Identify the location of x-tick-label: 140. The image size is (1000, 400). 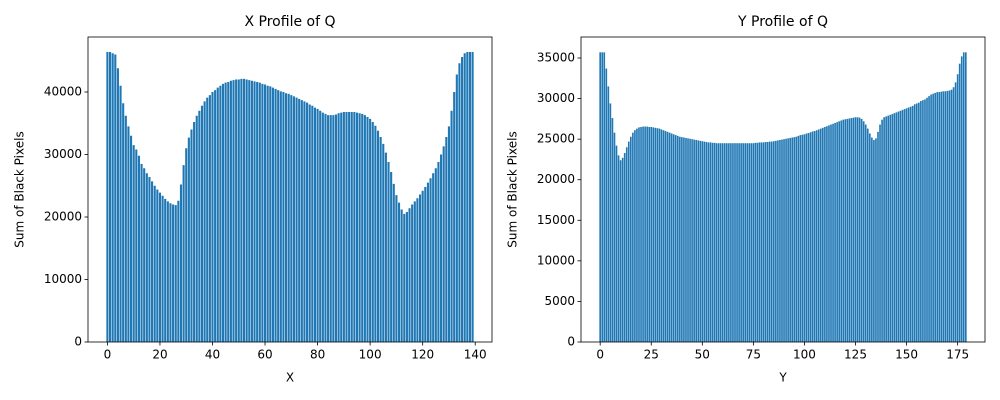
(475, 355).